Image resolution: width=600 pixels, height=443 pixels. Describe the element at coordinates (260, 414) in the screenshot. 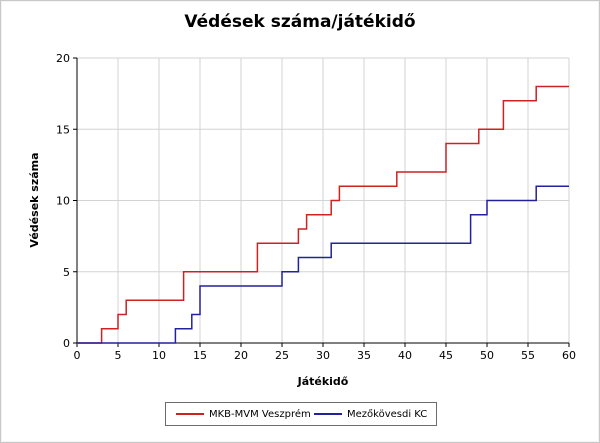

I see `legend-label-1: MKB-MVM Veszprém` at that location.